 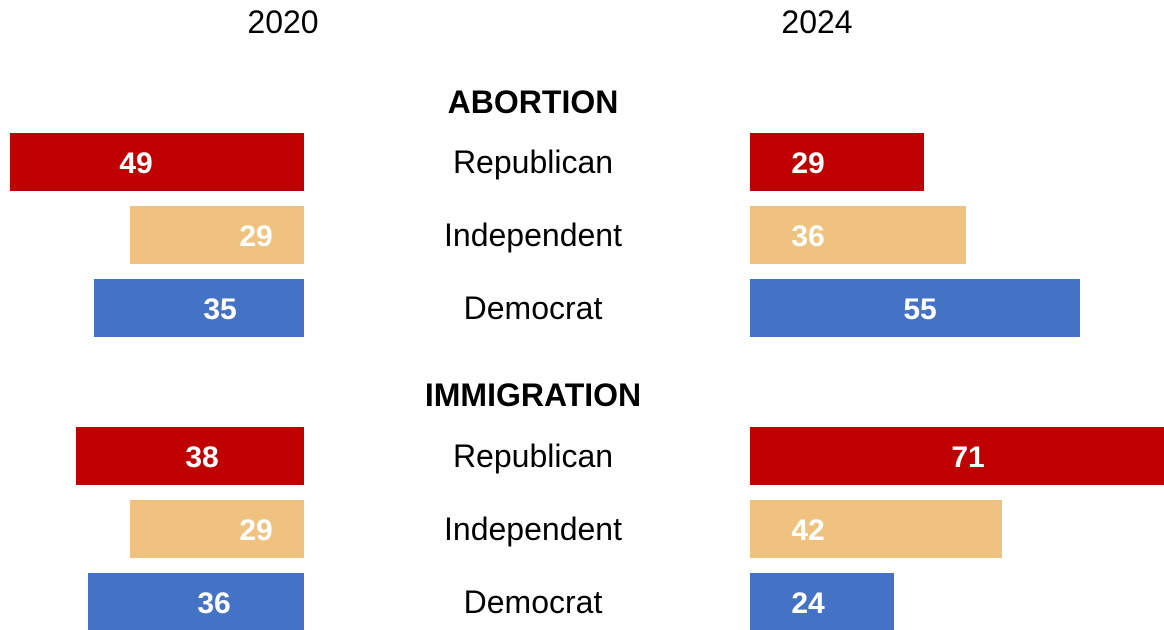 I want to click on bar-2020-abortion-democrat, so click(x=199, y=308).